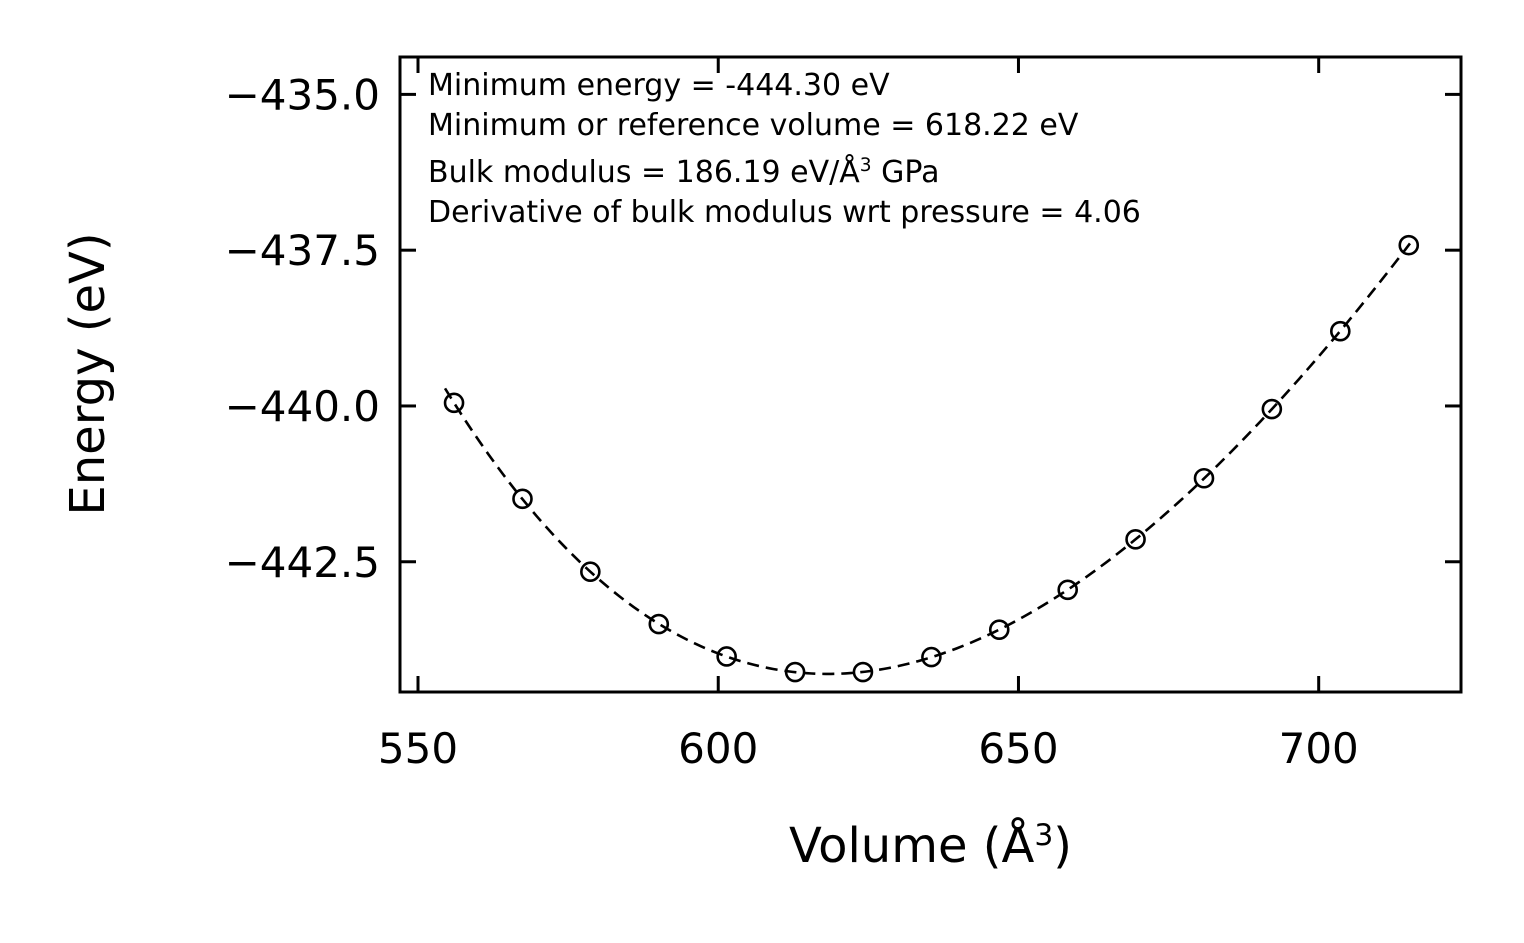 Image resolution: width=1524 pixels, height=943 pixels. I want to click on x-tick-label: 650, so click(1018, 748).